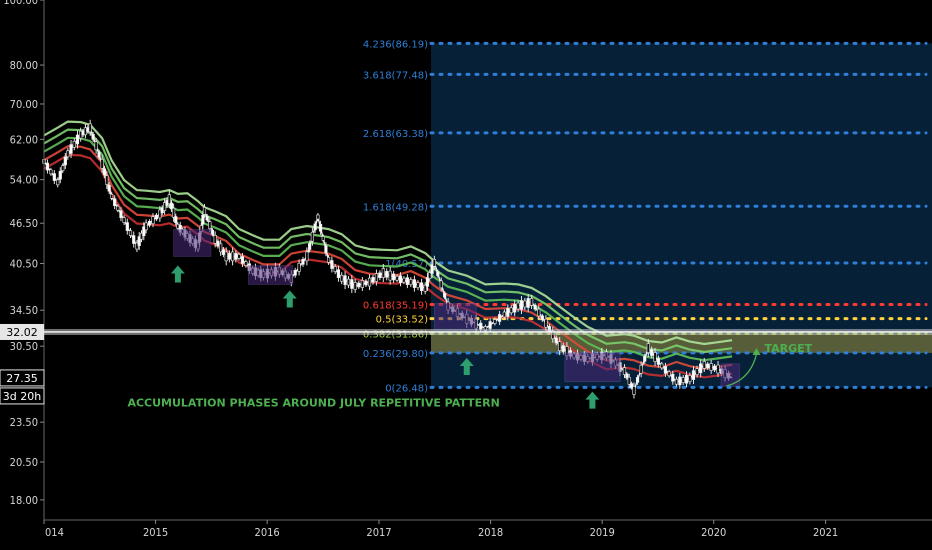 The image size is (932, 550). I want to click on x-tick-label-2: 2016, so click(267, 532).